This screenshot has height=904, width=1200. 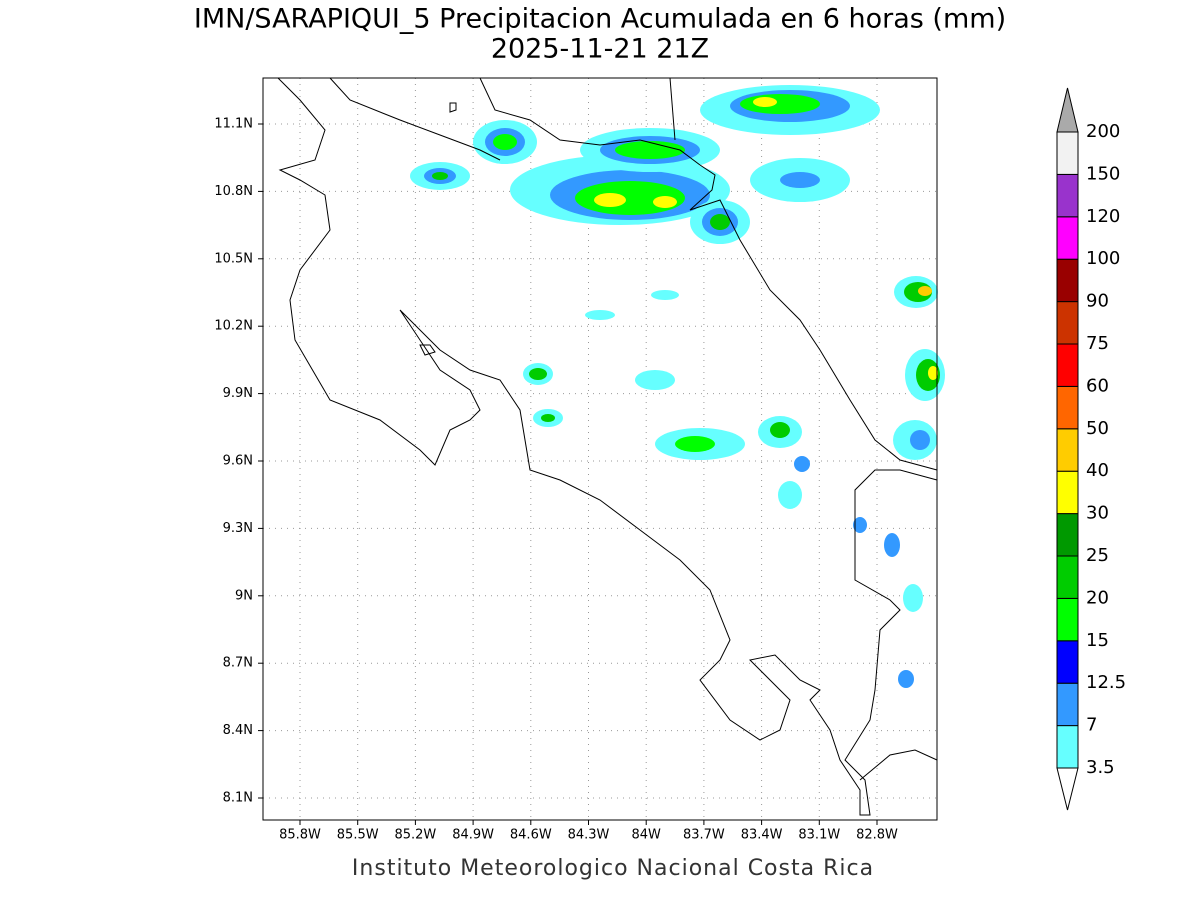 I want to click on colorbar-label: 200, so click(x=1103, y=131).